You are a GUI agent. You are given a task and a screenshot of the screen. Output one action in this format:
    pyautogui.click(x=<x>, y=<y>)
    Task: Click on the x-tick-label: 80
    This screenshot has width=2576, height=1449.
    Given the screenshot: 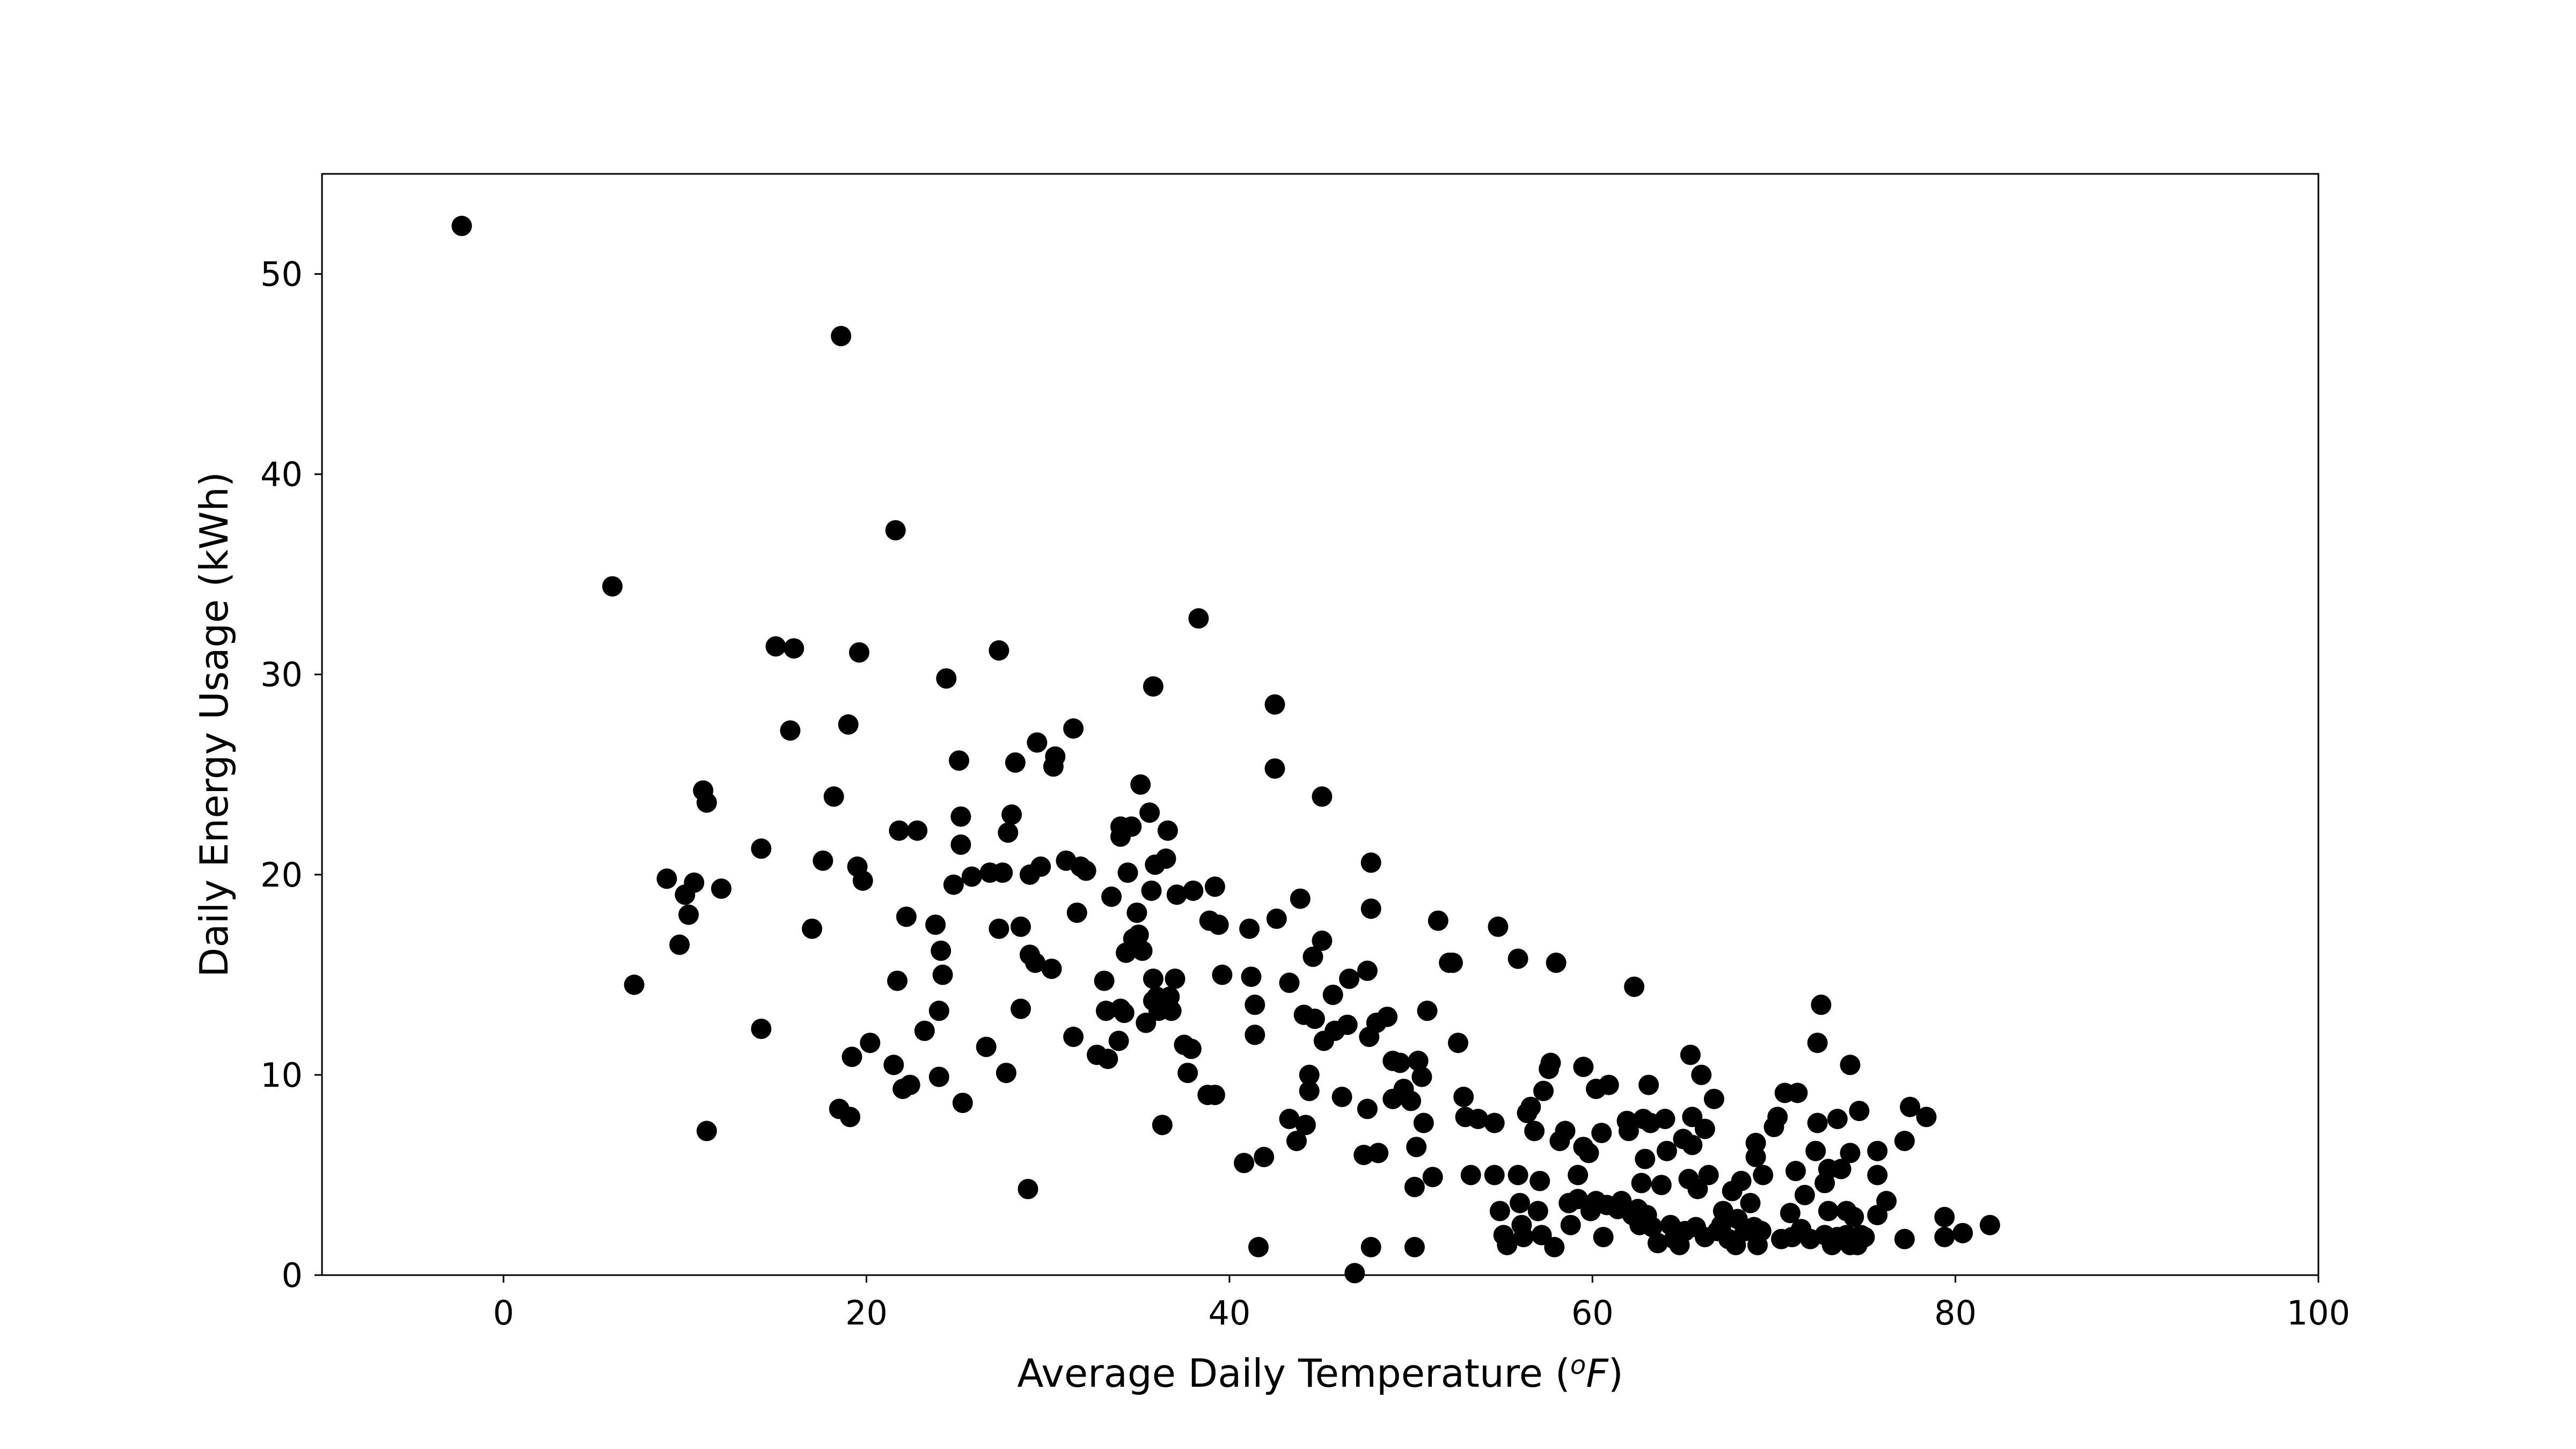 What is the action you would take?
    pyautogui.click(x=1955, y=1313)
    